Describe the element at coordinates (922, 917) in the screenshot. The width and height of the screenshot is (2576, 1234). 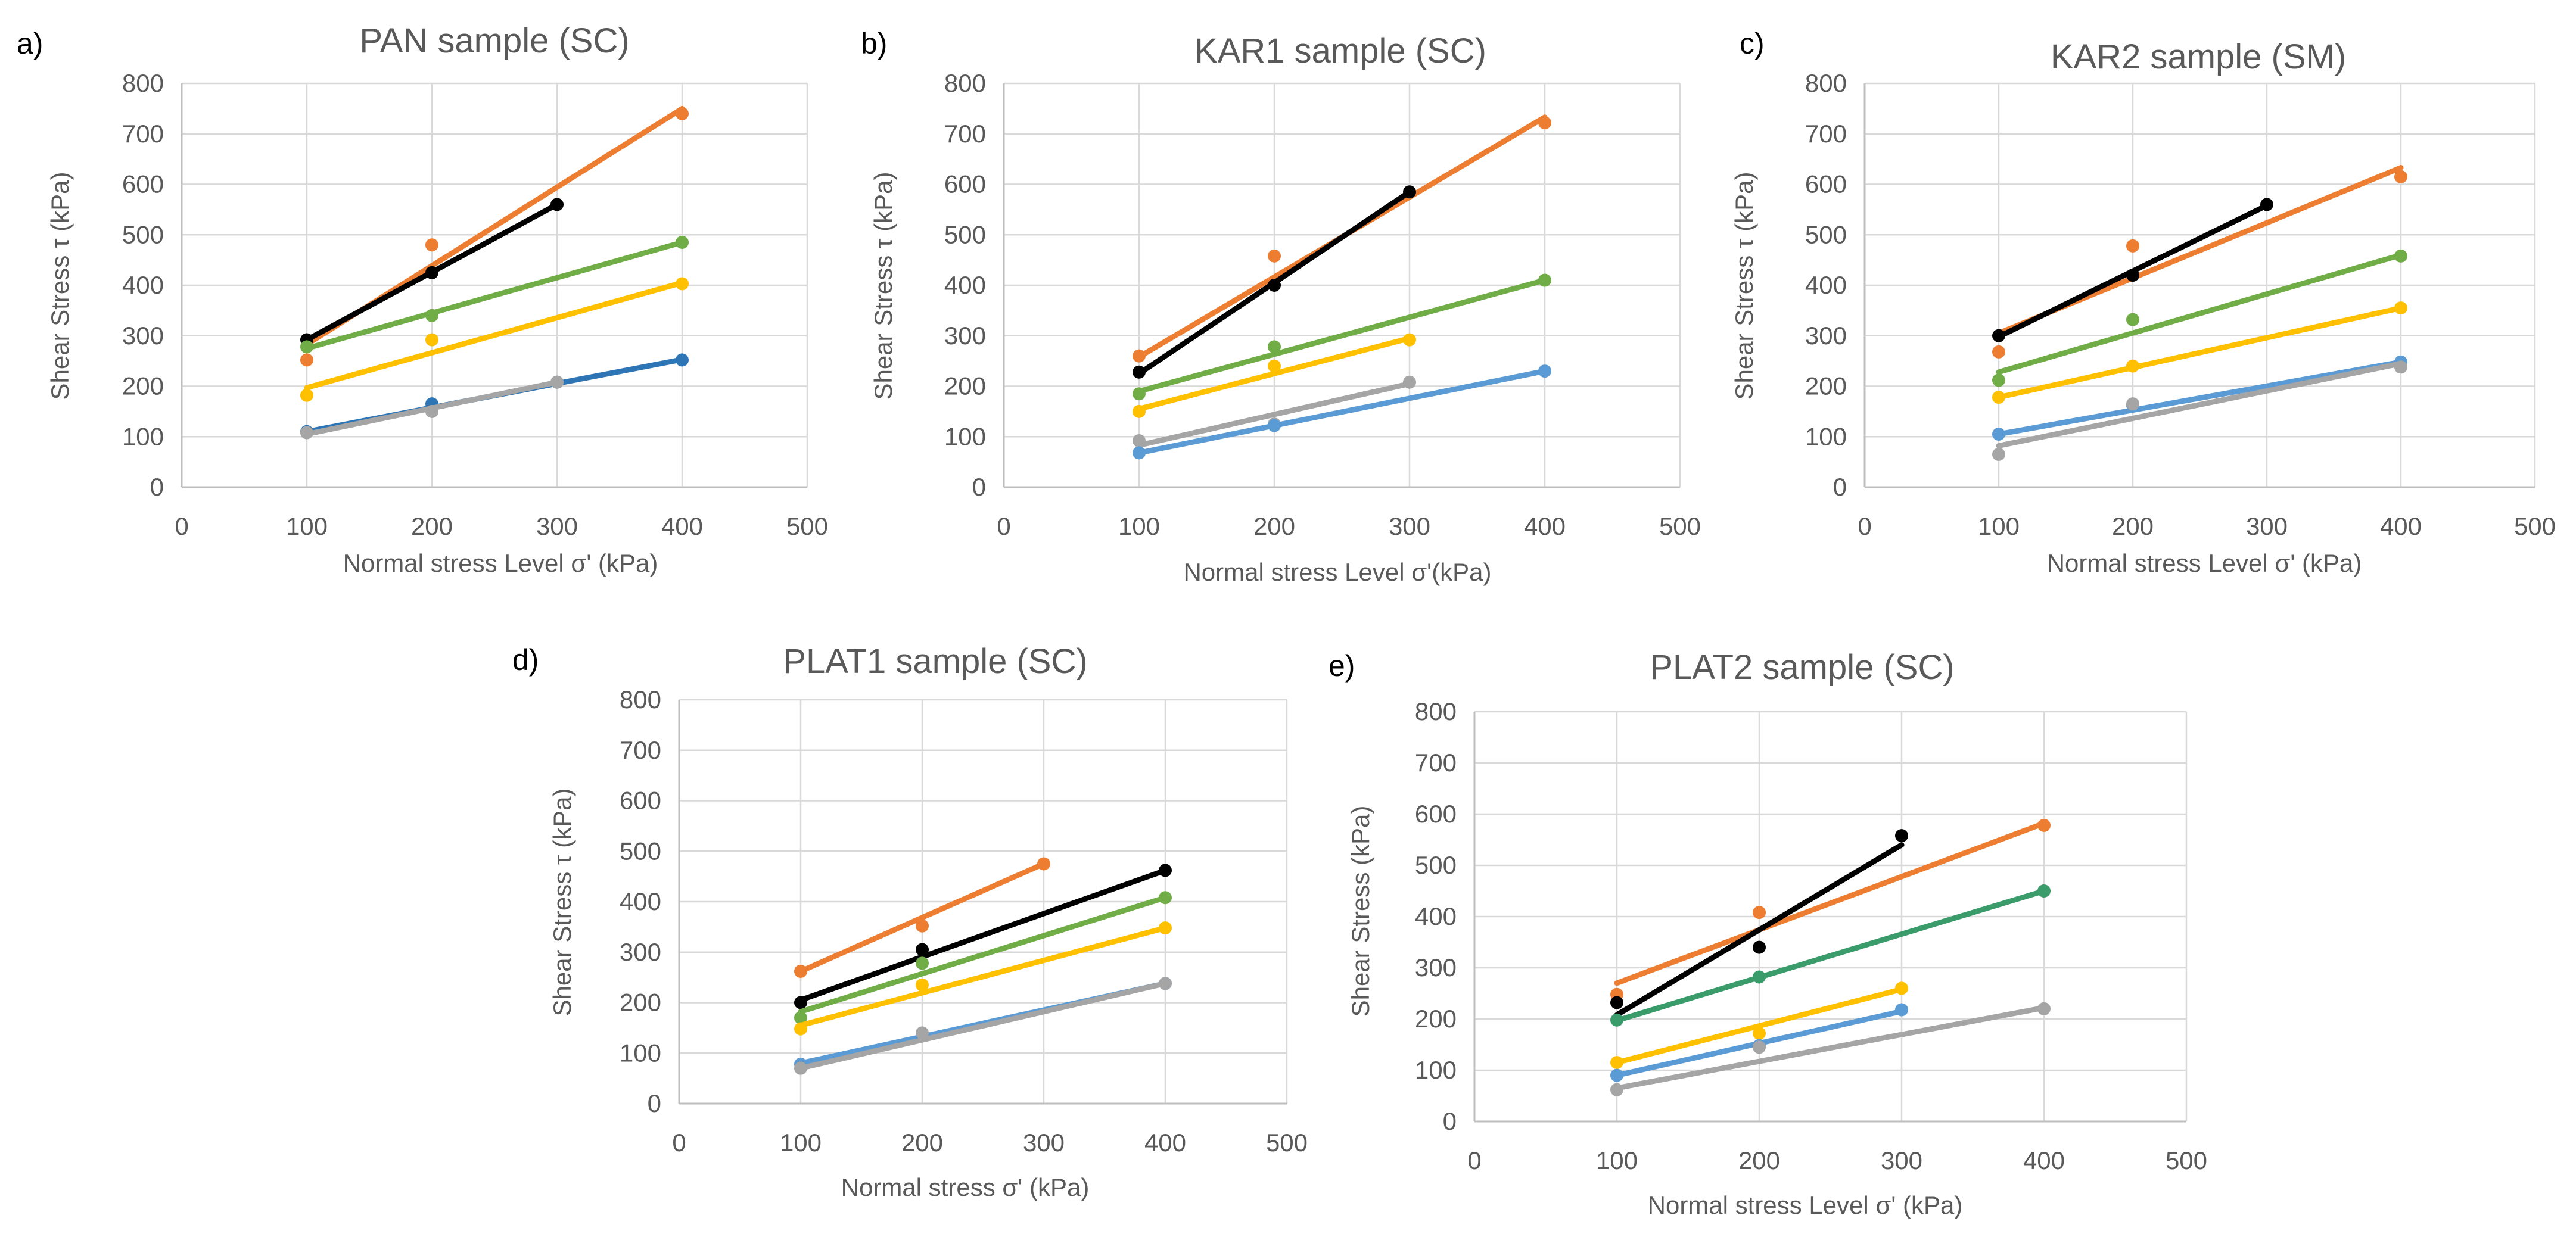
I see `series-orange` at that location.